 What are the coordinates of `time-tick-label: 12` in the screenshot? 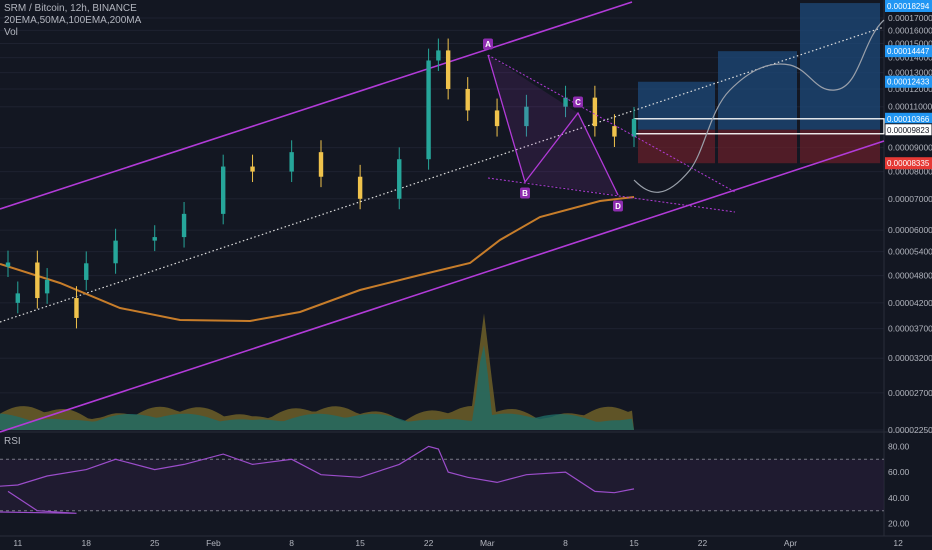 It's located at (898, 543).